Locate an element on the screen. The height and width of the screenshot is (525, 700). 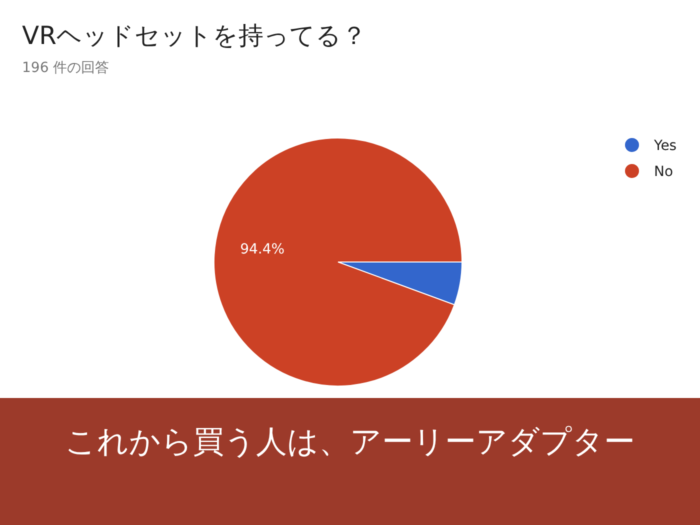
chart-title: VRヘッドセットを持ってる？ is located at coordinates (194, 35).